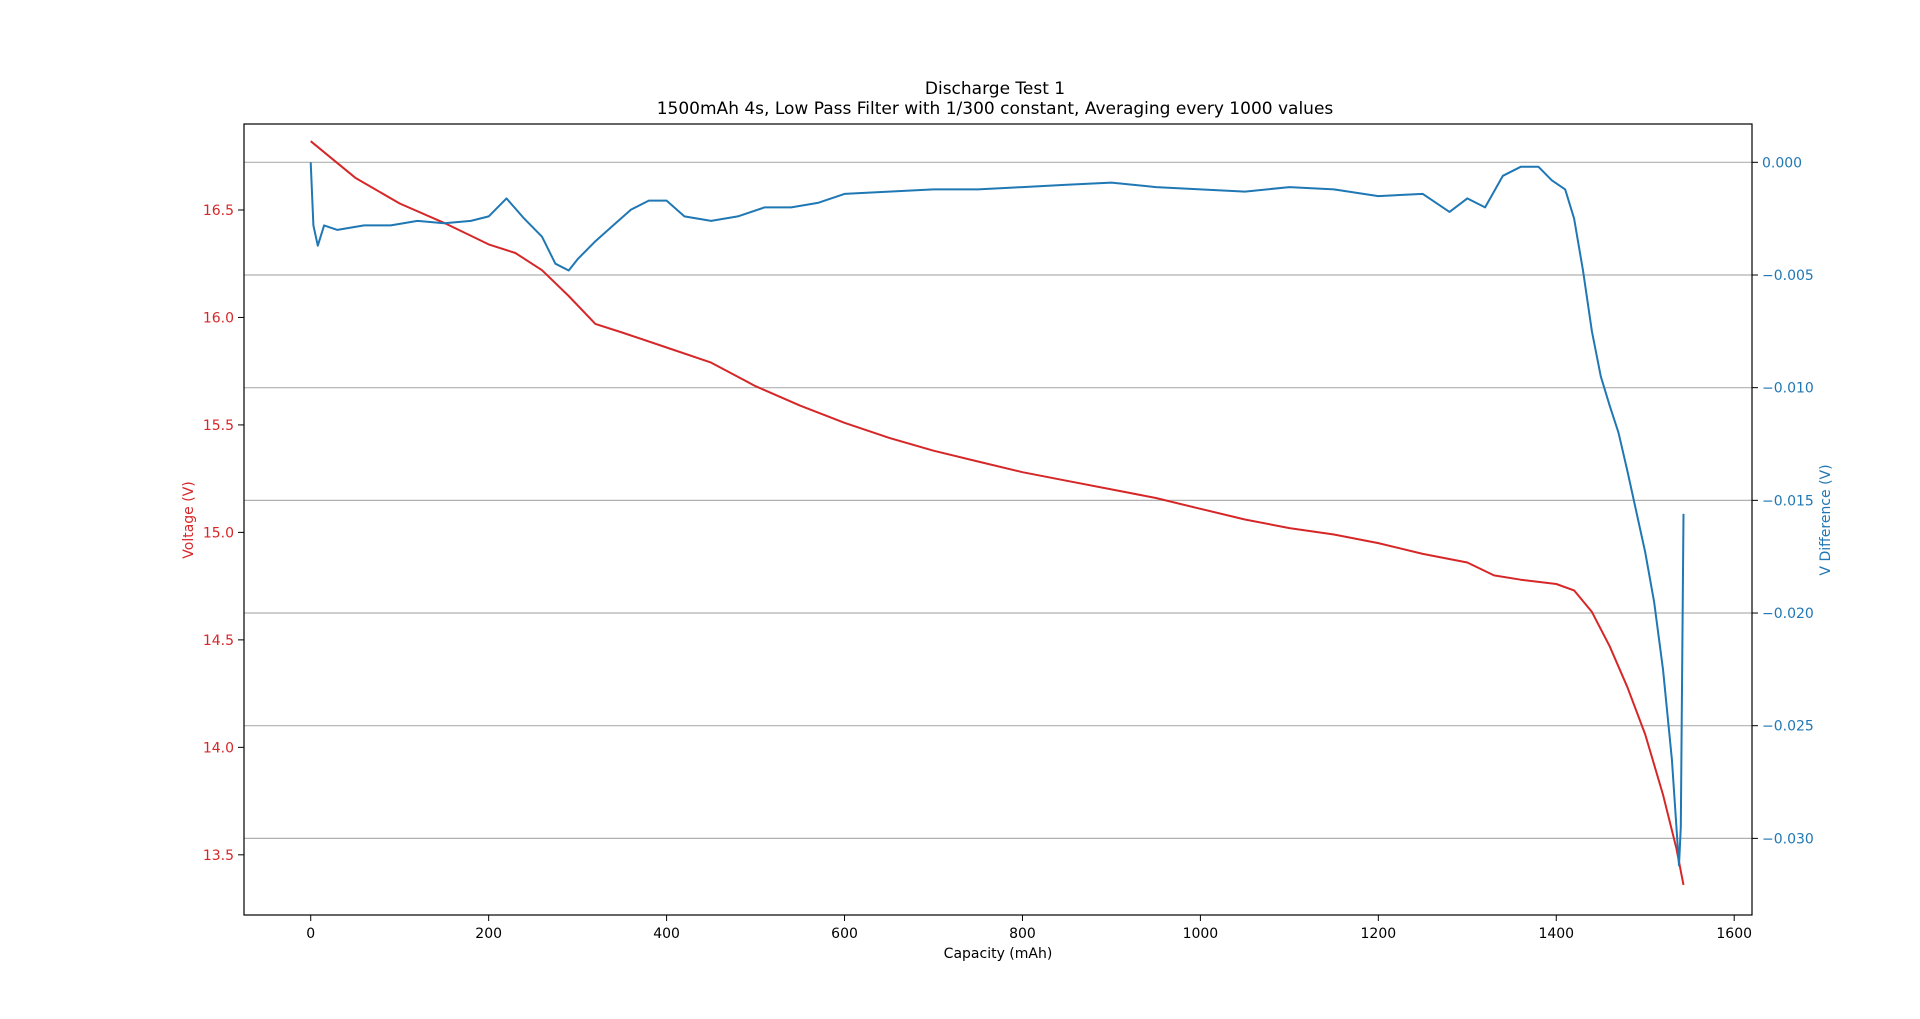 Image resolution: width=1920 pixels, height=1019 pixels. What do you see at coordinates (1826, 519) in the screenshot?
I see `y-right-axis-label: V Difference (V)` at bounding box center [1826, 519].